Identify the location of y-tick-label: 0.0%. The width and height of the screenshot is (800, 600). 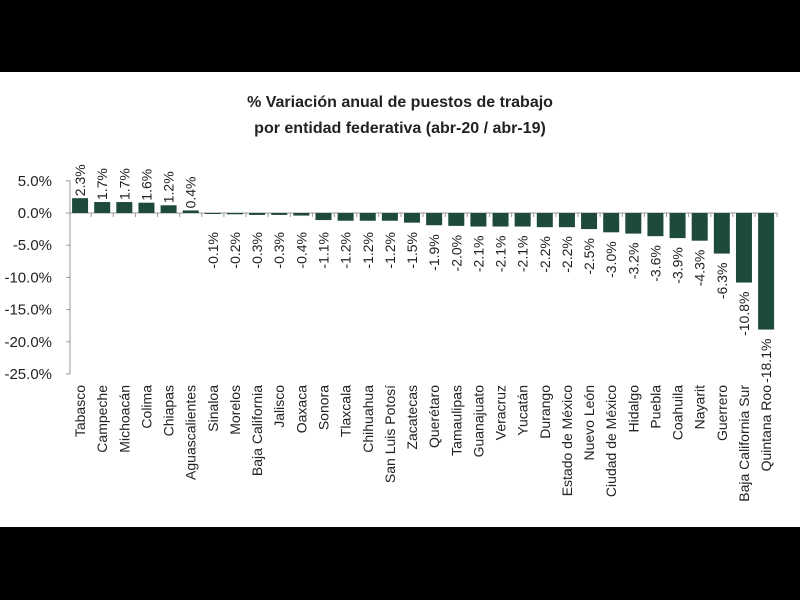
(35, 213).